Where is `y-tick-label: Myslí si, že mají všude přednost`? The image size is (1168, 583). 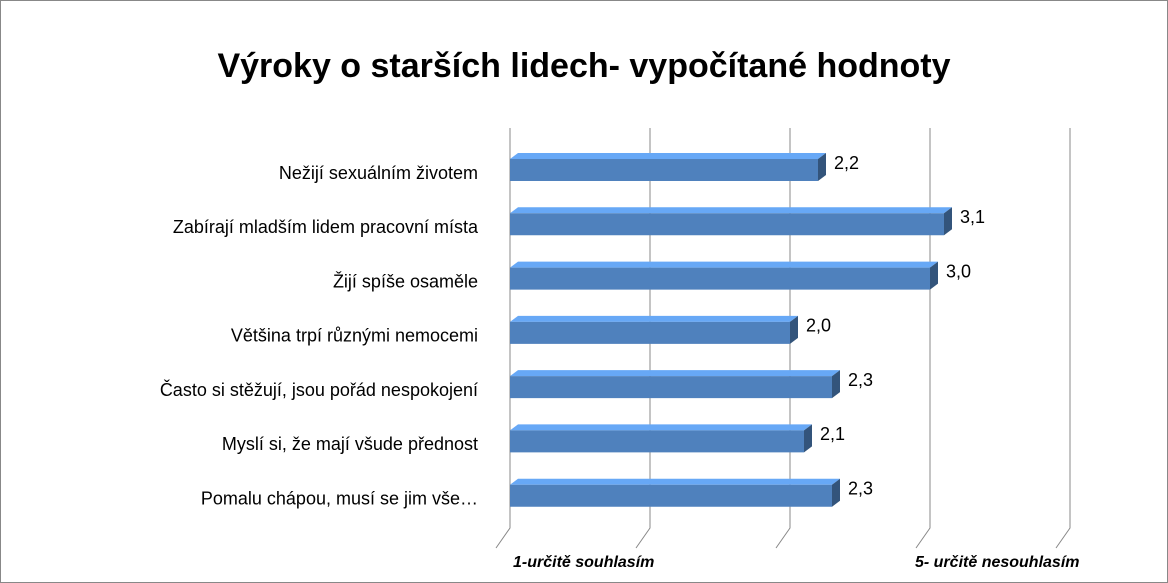
y-tick-label: Myslí si, že mají všude přednost is located at coordinates (350, 444).